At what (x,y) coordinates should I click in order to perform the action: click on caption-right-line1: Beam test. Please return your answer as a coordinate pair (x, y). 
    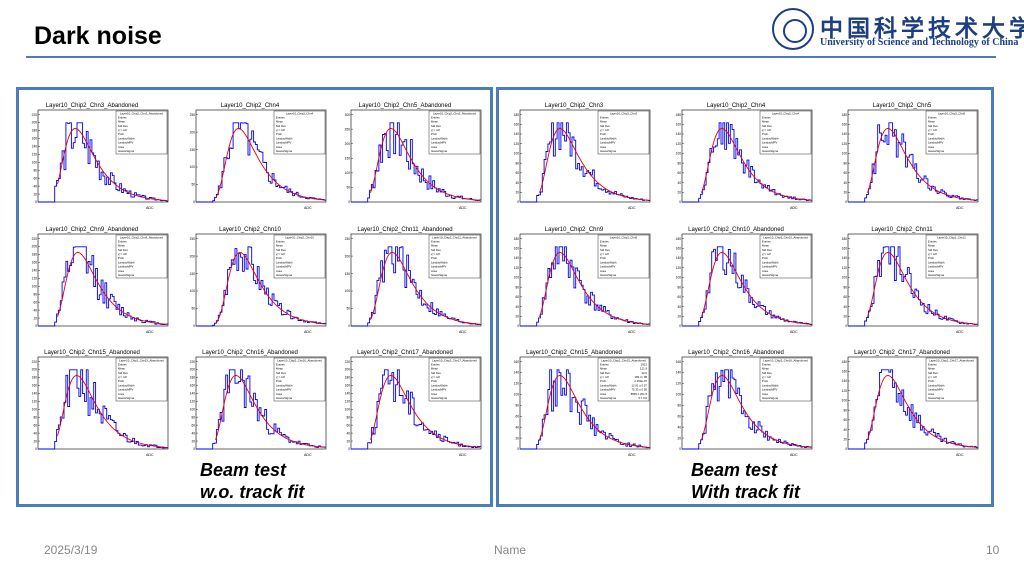
    Looking at the image, I should click on (734, 470).